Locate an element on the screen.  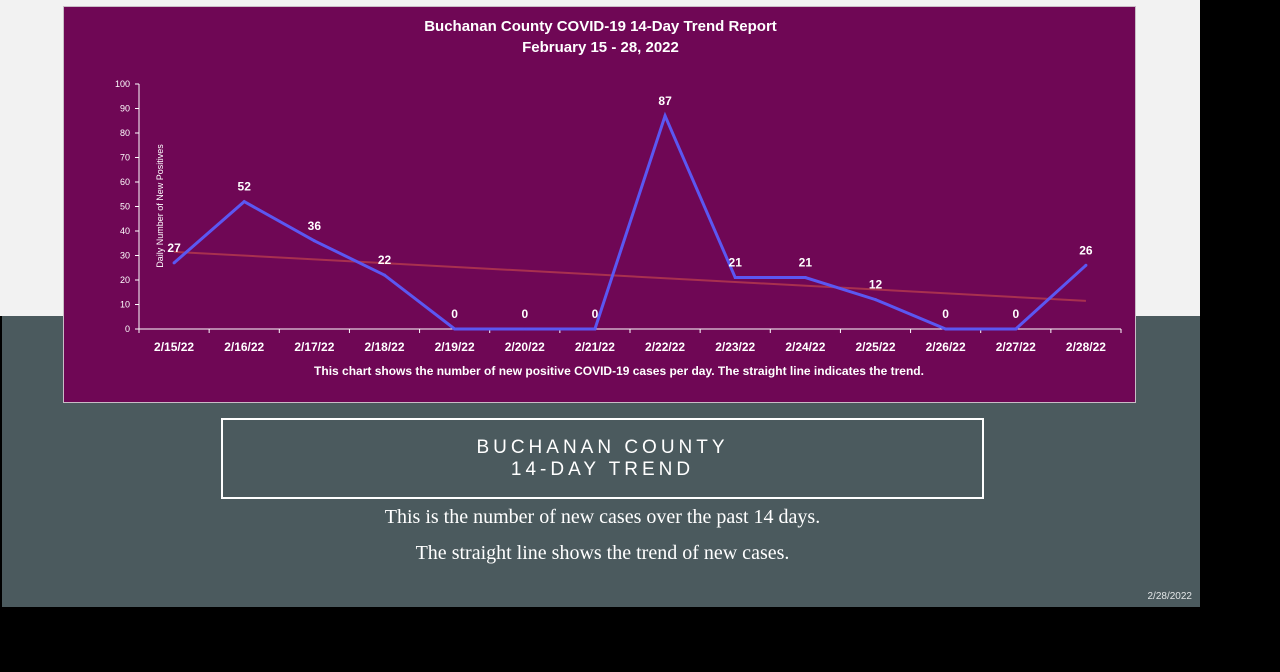
y-tick-label: 100 is located at coordinates (122, 84).